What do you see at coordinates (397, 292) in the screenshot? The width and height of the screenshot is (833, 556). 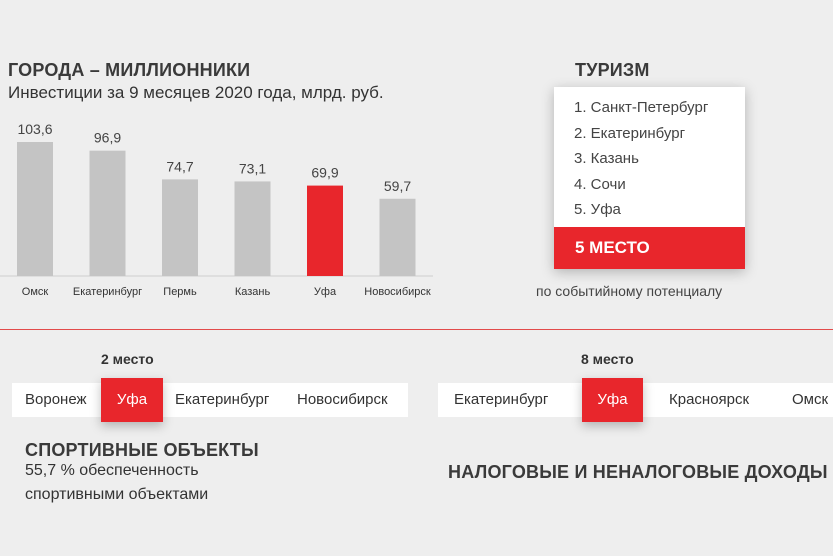 I see `x-tick-label: Новосибирск` at bounding box center [397, 292].